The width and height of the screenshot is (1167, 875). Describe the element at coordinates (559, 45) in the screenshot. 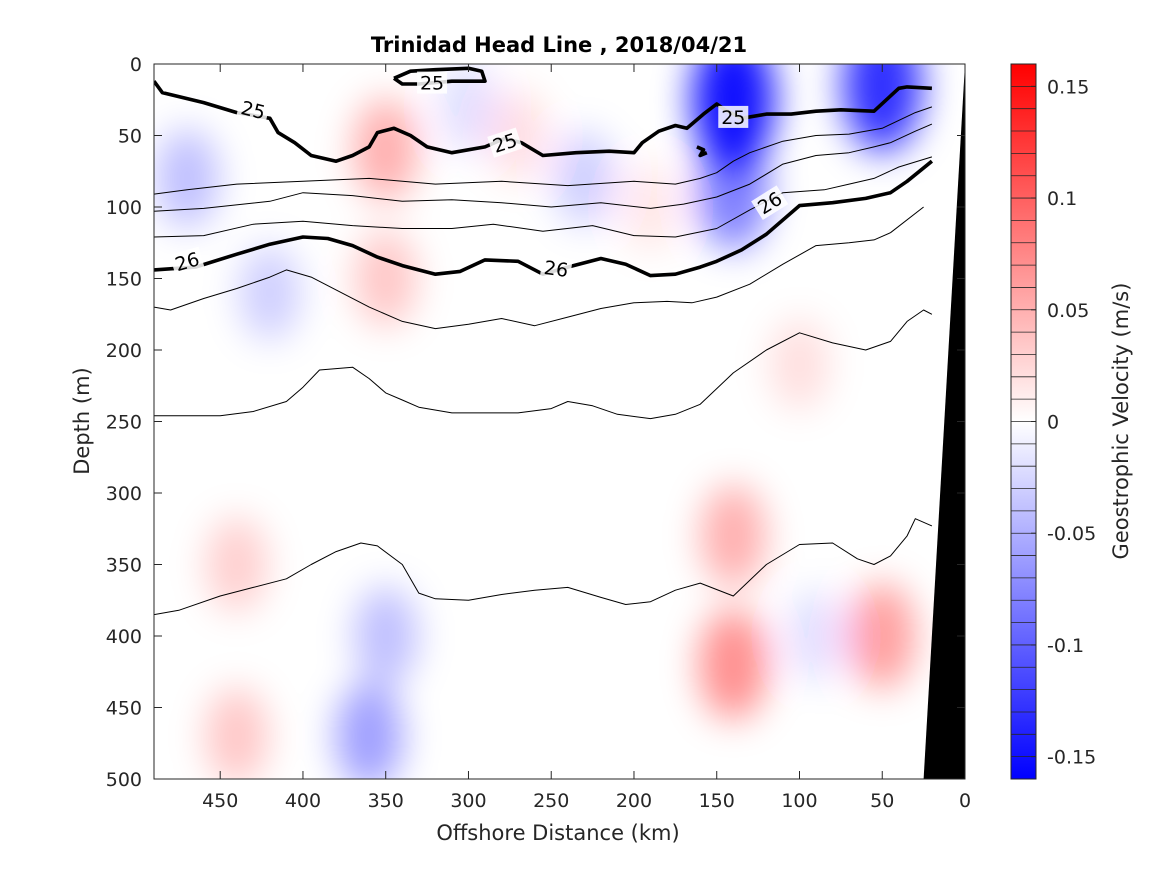

I see `chart-title: Trinidad Head Line , 2018/04/21` at that location.